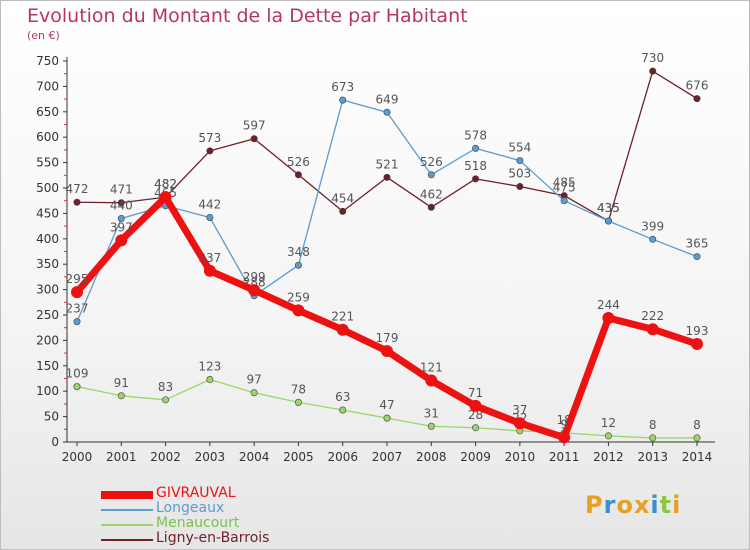  I want to click on y-tick-label: 750, so click(47, 61).